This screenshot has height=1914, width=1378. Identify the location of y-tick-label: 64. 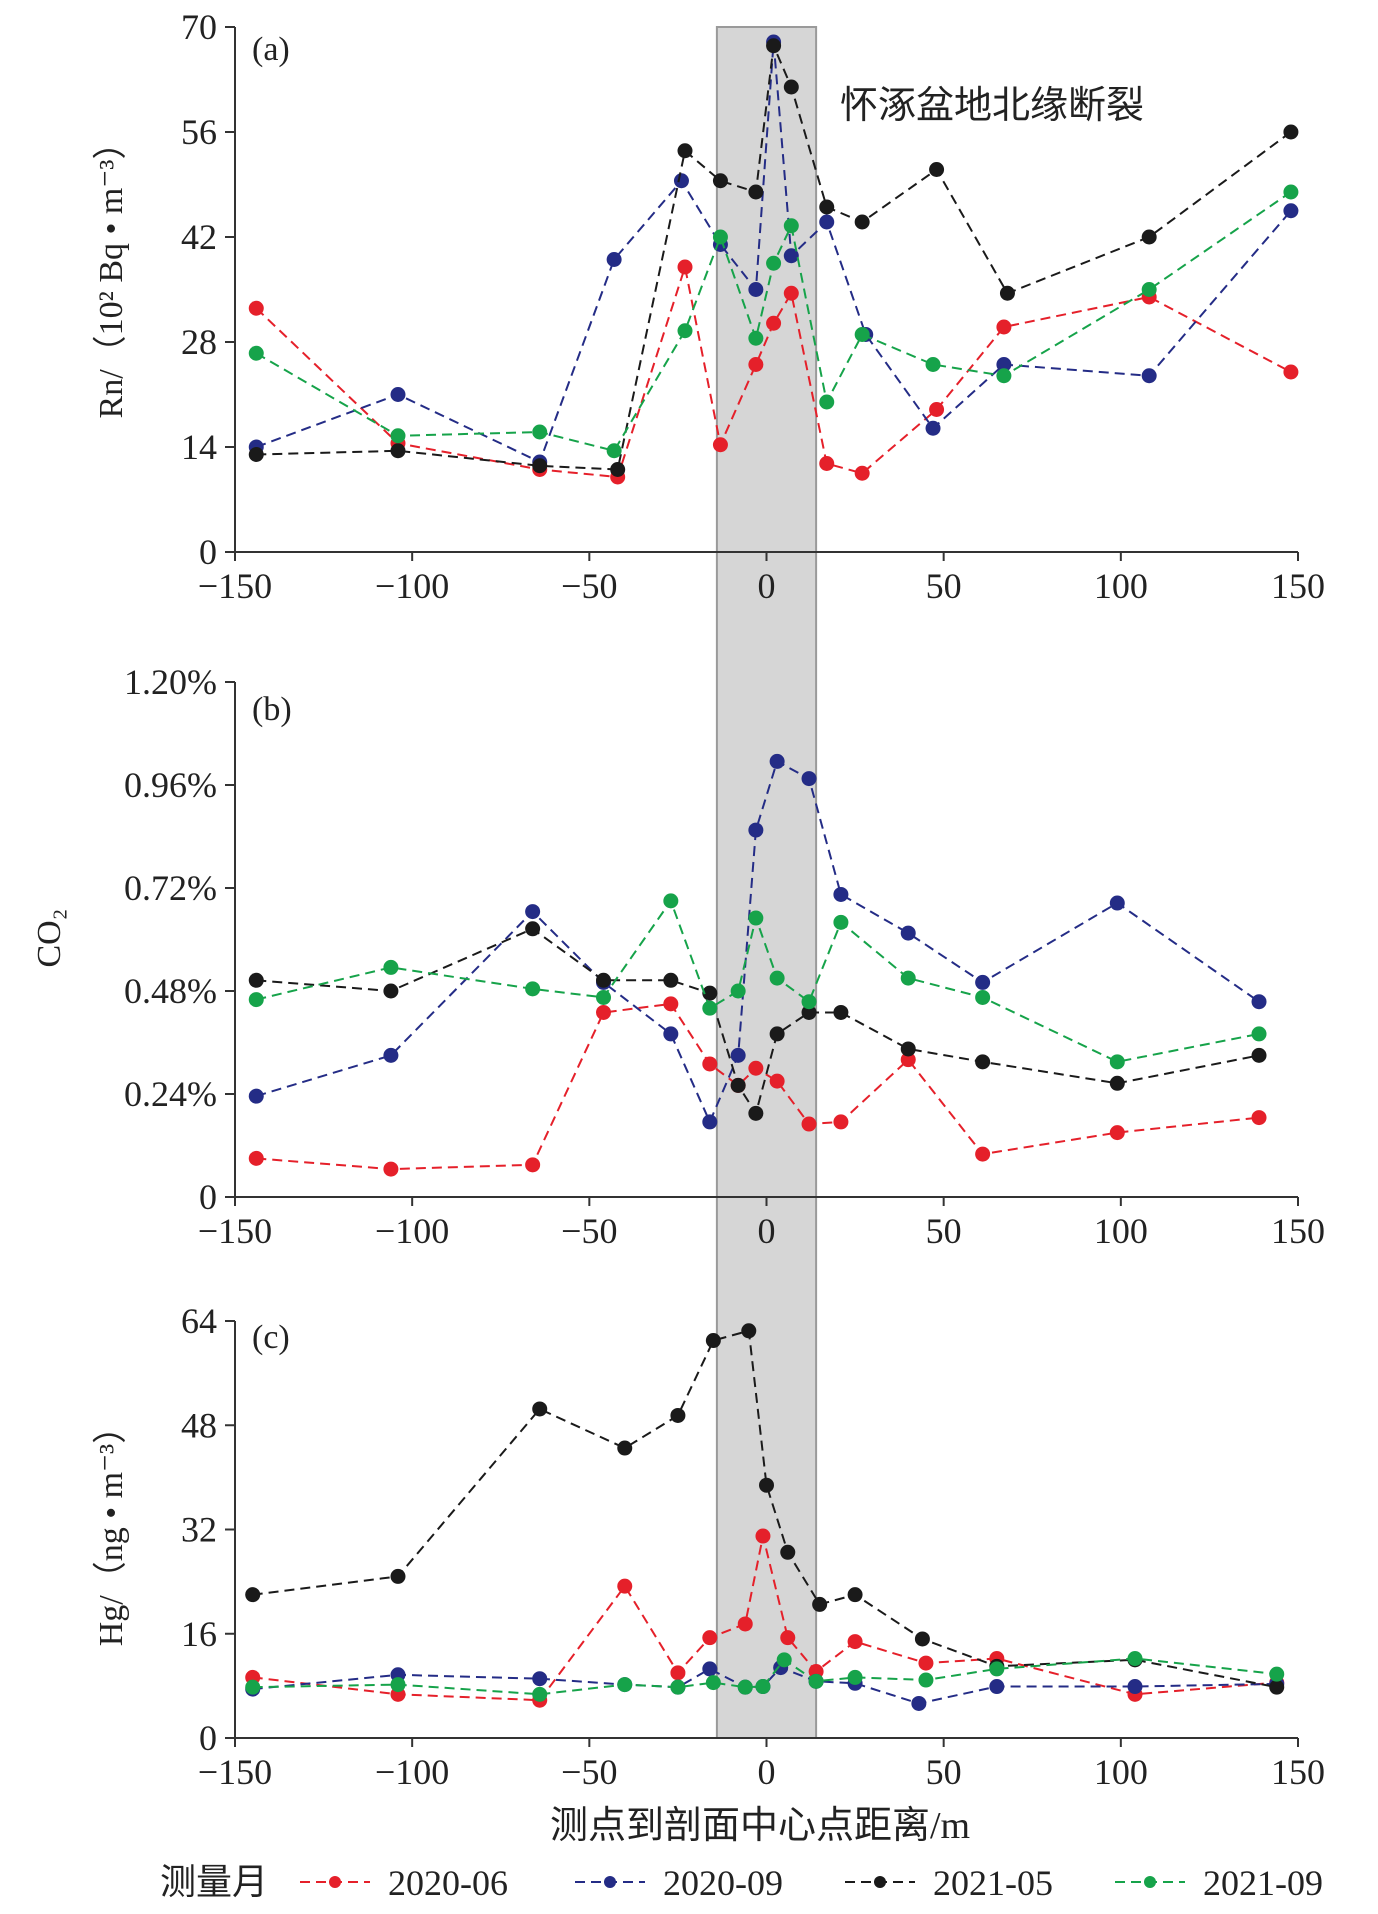
(199, 1321).